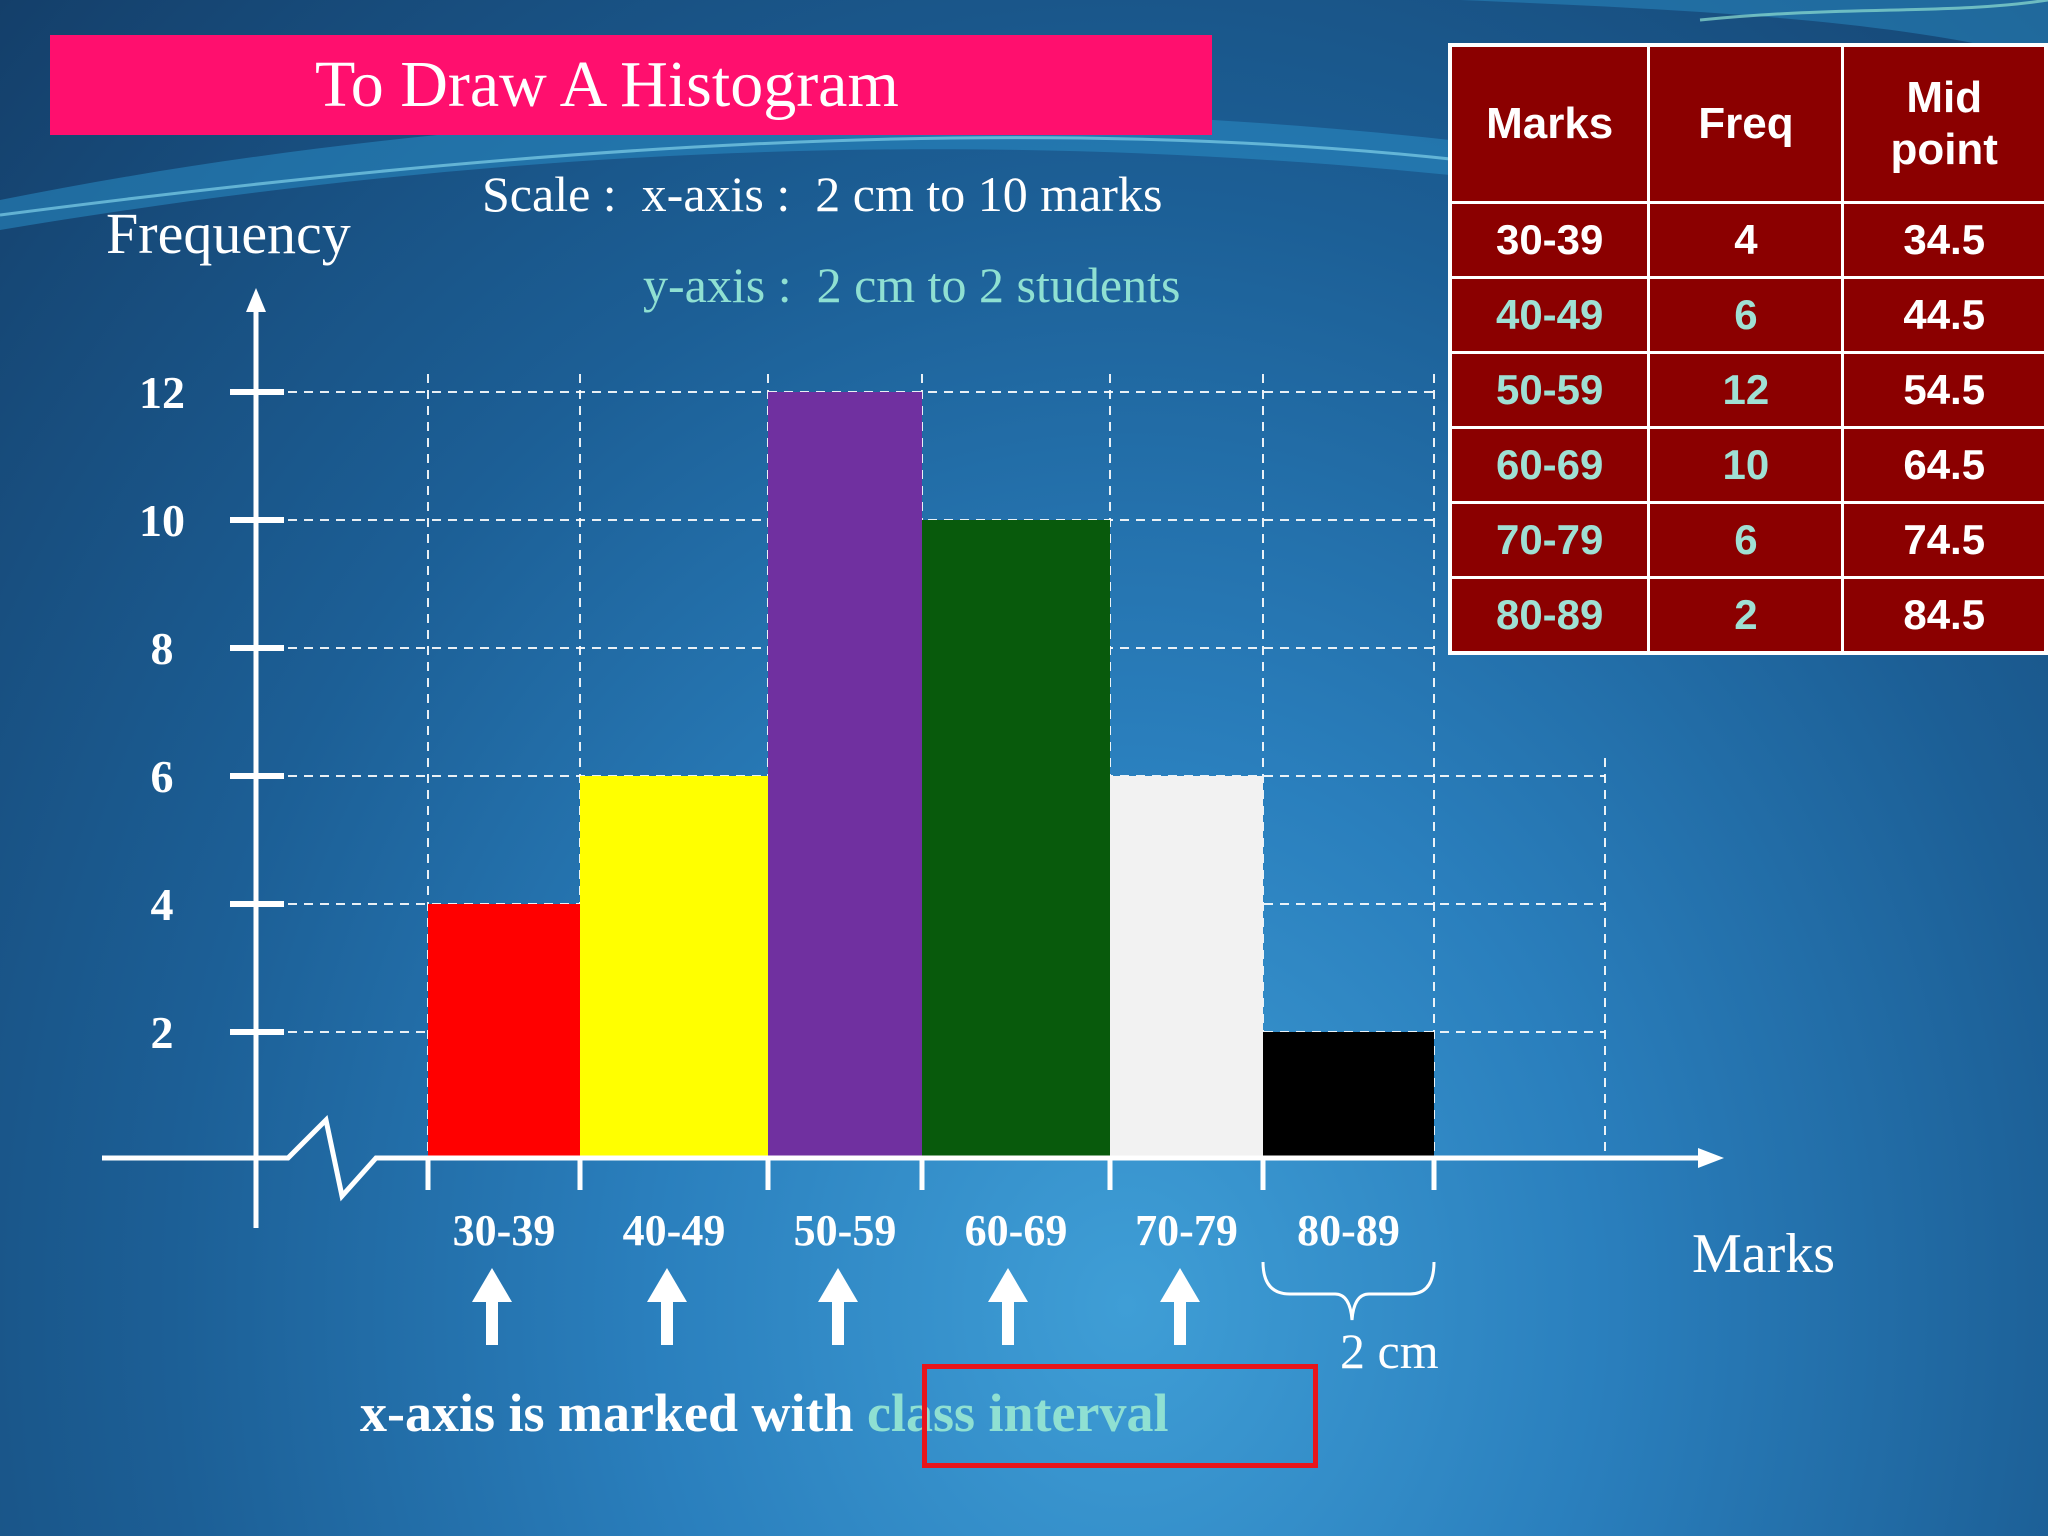 The height and width of the screenshot is (1536, 2048). What do you see at coordinates (1549, 465) in the screenshot?
I see `cell-marks: 60-69` at bounding box center [1549, 465].